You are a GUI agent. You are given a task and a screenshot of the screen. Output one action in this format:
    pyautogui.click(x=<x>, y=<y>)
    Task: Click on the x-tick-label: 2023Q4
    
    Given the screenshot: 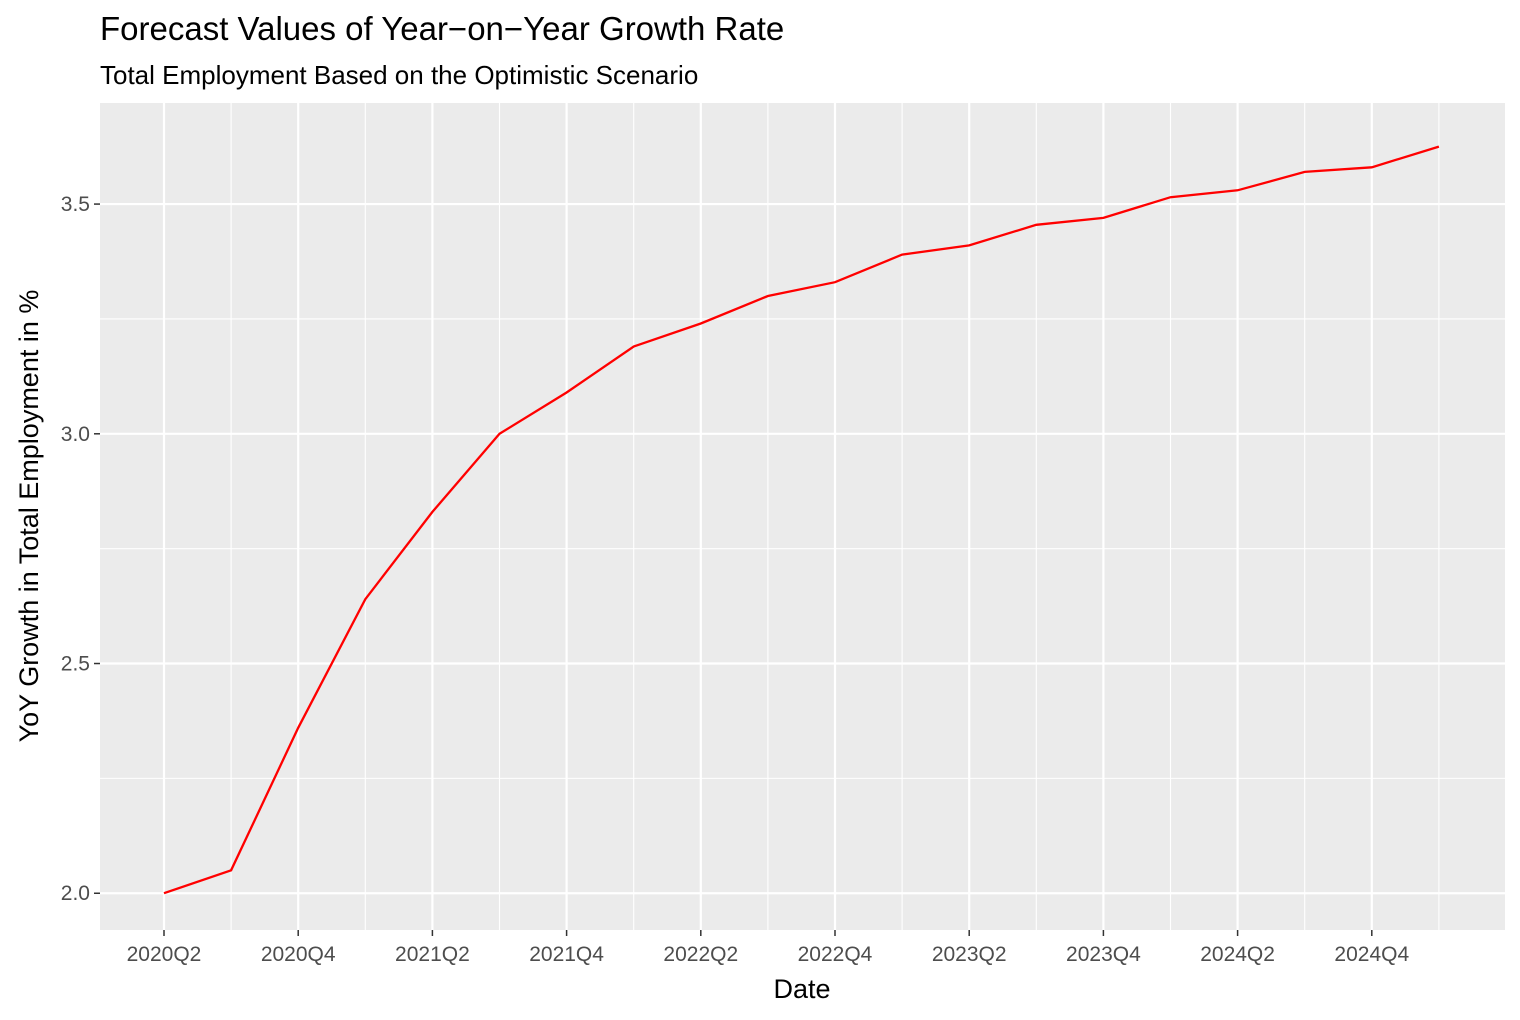 What is the action you would take?
    pyautogui.click(x=1103, y=954)
    